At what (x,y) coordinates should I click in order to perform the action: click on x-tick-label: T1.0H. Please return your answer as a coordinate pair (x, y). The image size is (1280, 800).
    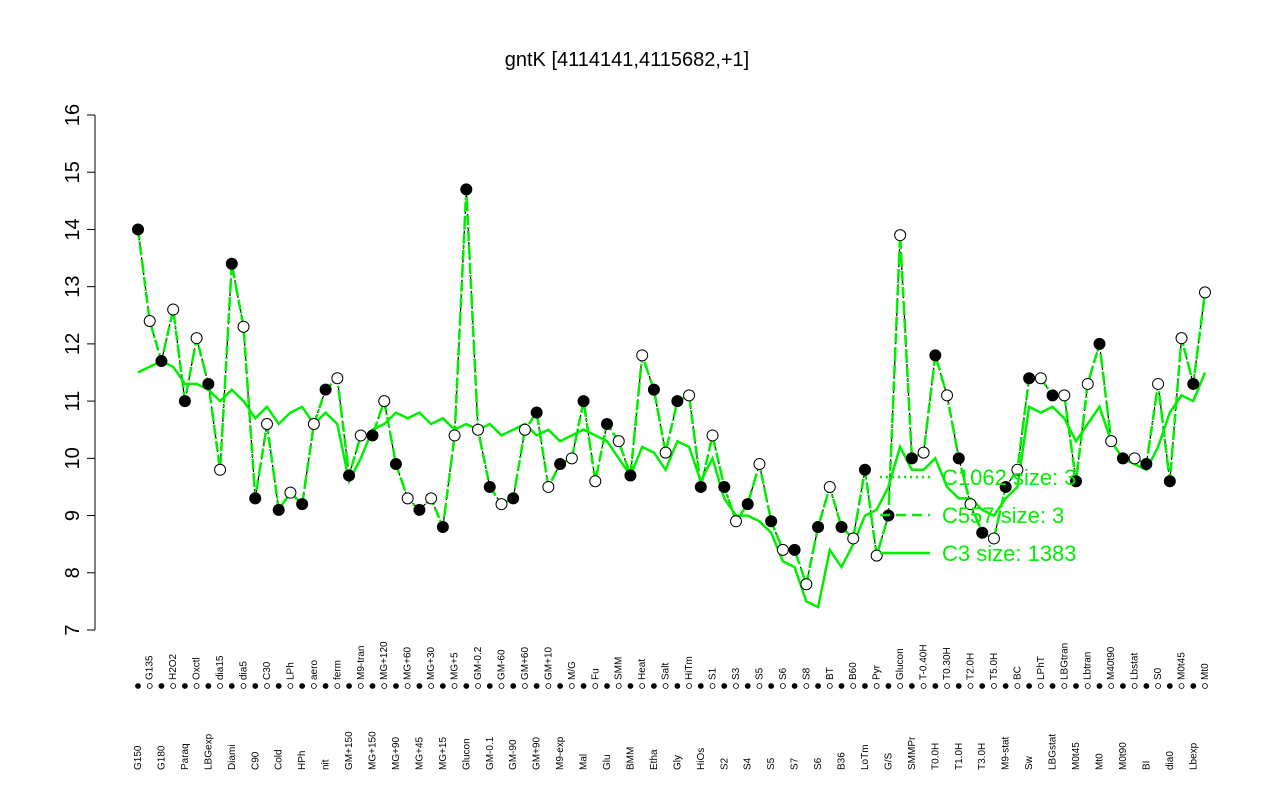
    Looking at the image, I should click on (959, 756).